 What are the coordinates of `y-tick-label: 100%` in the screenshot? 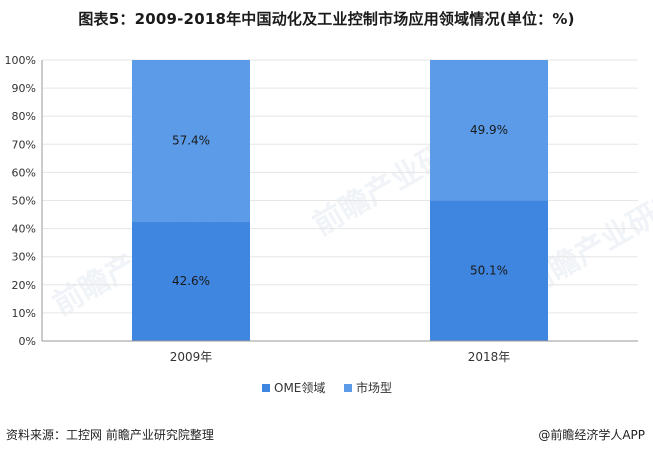 It's located at (20, 60).